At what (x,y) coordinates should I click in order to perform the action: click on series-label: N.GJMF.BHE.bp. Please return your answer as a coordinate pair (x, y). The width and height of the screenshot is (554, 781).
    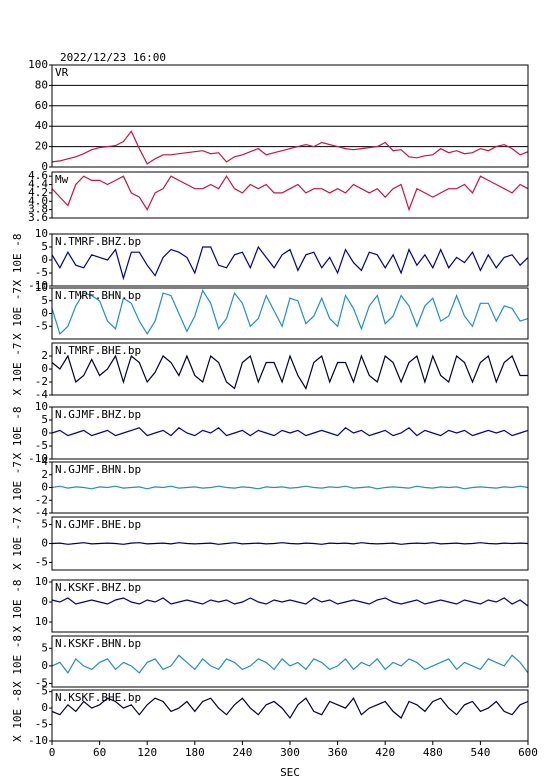
    Looking at the image, I should click on (98, 524).